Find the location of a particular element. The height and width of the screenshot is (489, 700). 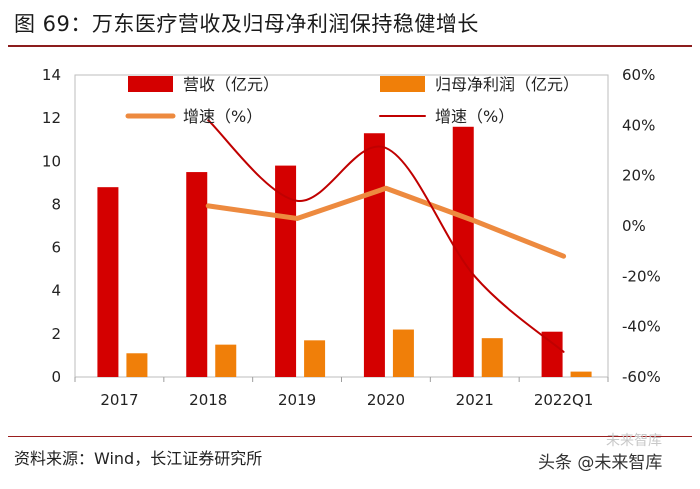

x-tick-label: 2018 is located at coordinates (208, 400).